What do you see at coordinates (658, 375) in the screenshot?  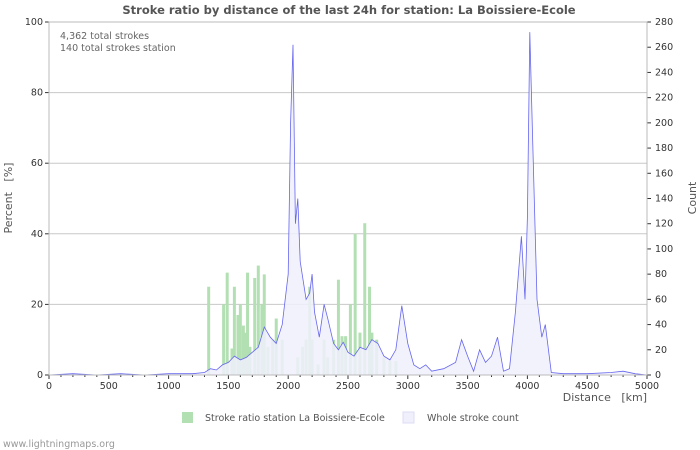 I see `y2-tick-label: 0` at bounding box center [658, 375].